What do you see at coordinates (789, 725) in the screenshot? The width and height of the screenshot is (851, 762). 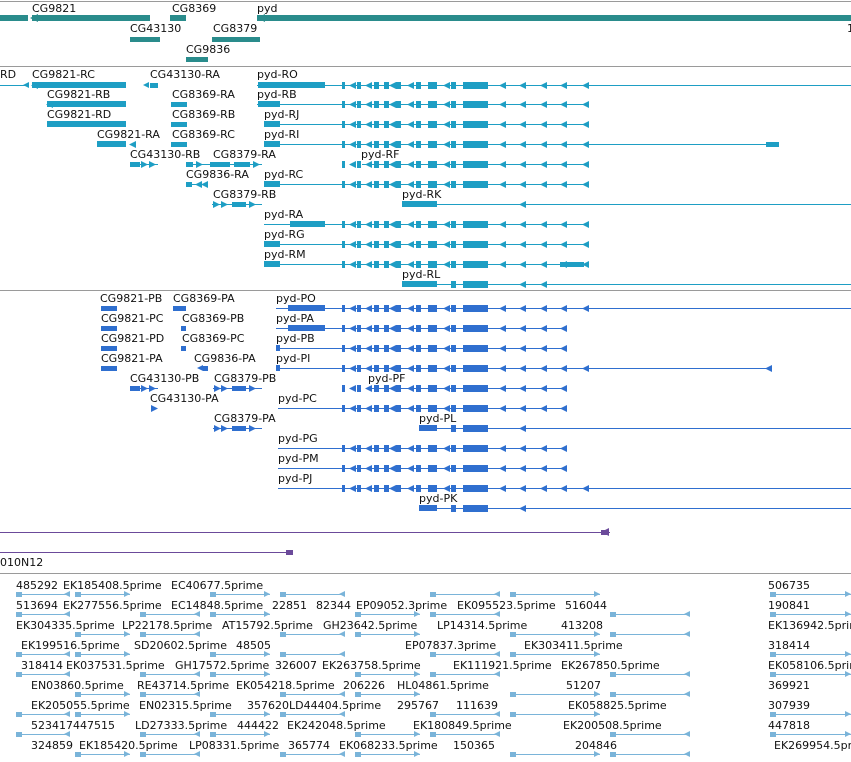 I see `est-label: 447818` at bounding box center [789, 725].